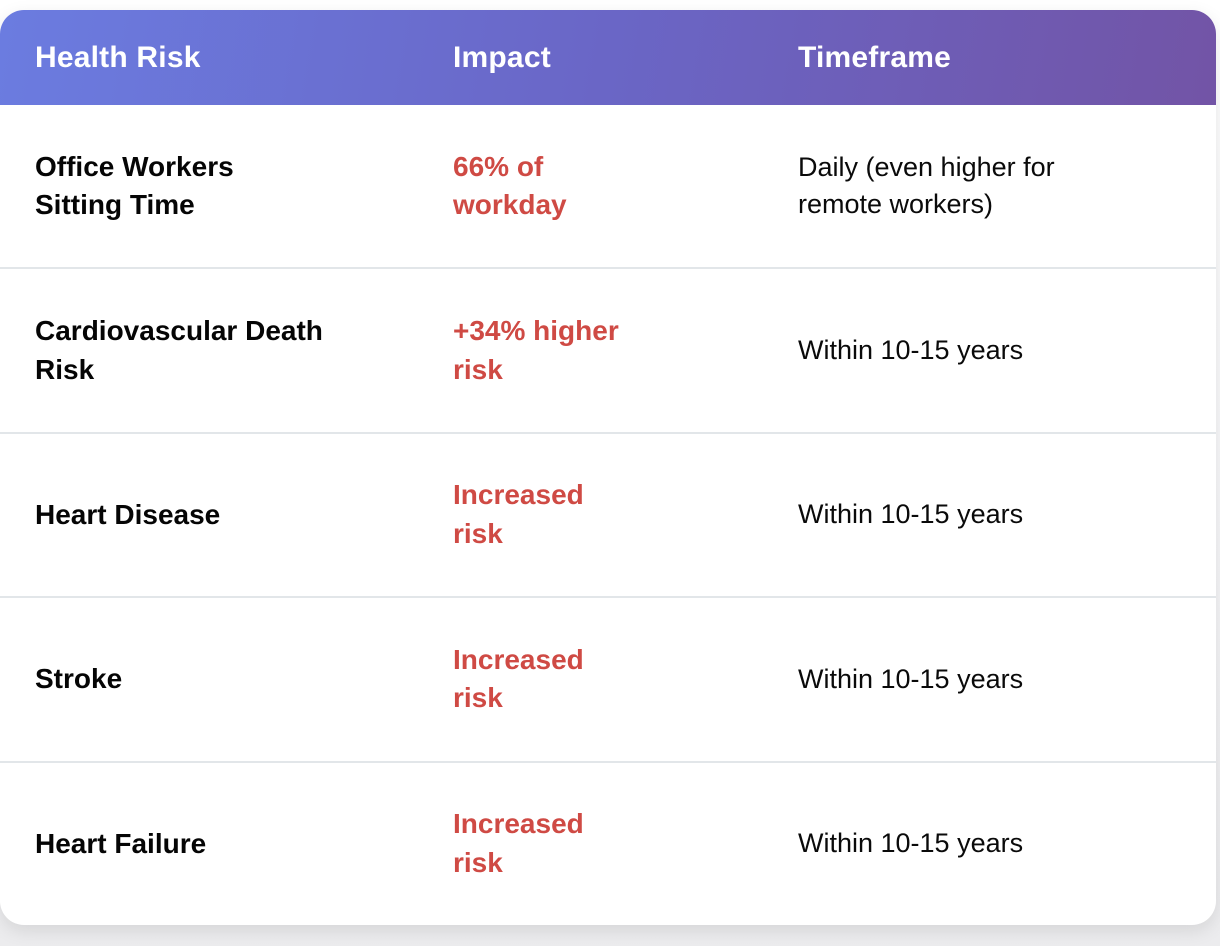  Describe the element at coordinates (510, 185) in the screenshot. I see `impact-cell: 66% of workday` at that location.